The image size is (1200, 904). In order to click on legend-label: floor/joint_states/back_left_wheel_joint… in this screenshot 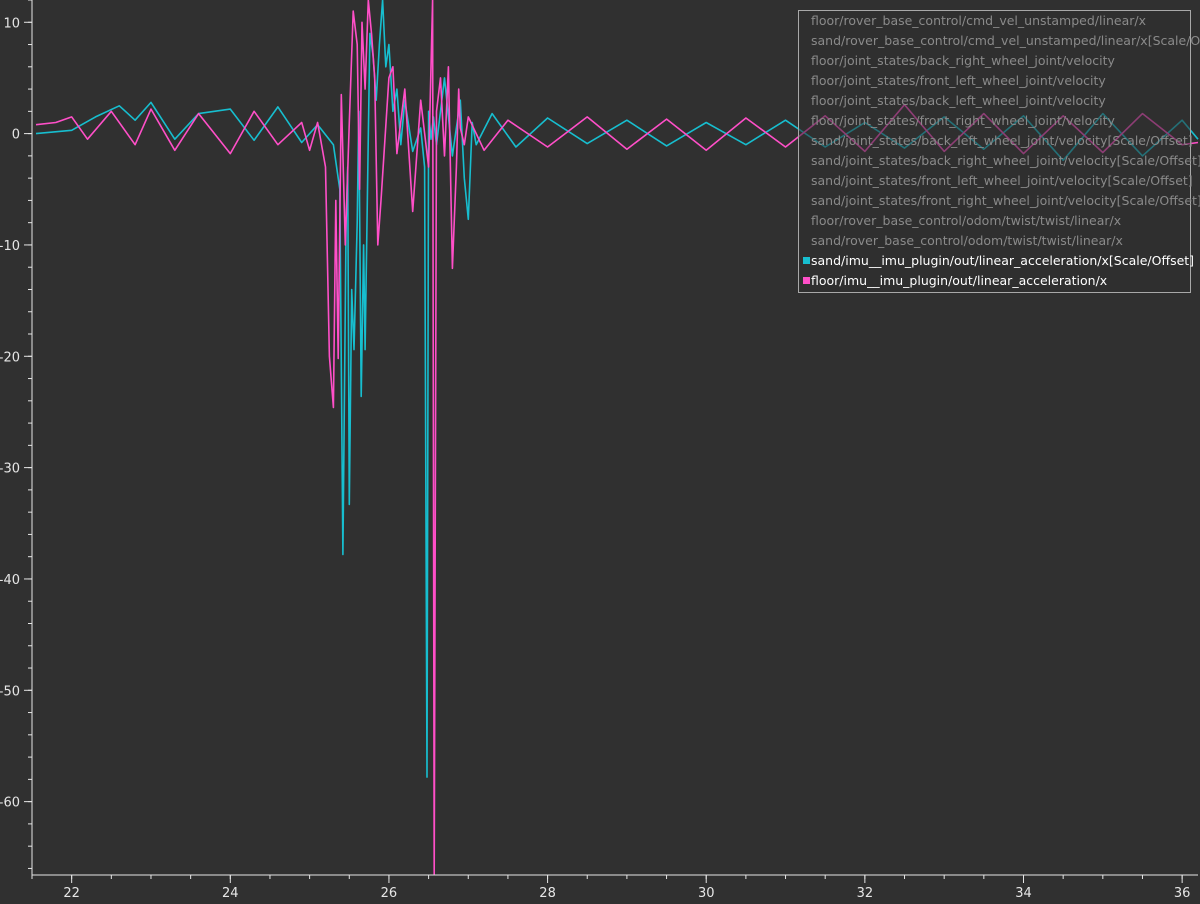, I will do `click(958, 100)`.